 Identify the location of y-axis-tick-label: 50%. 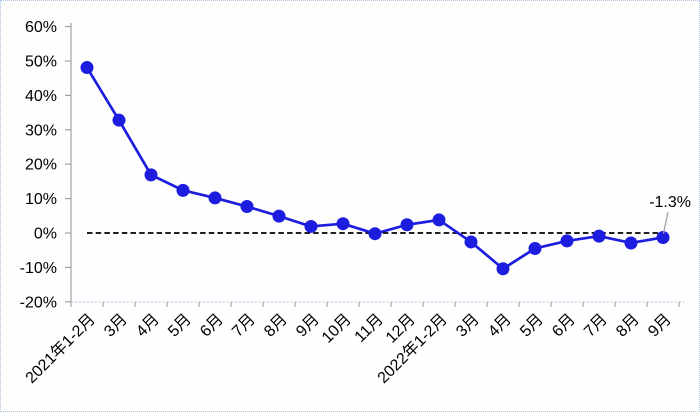
(41, 62).